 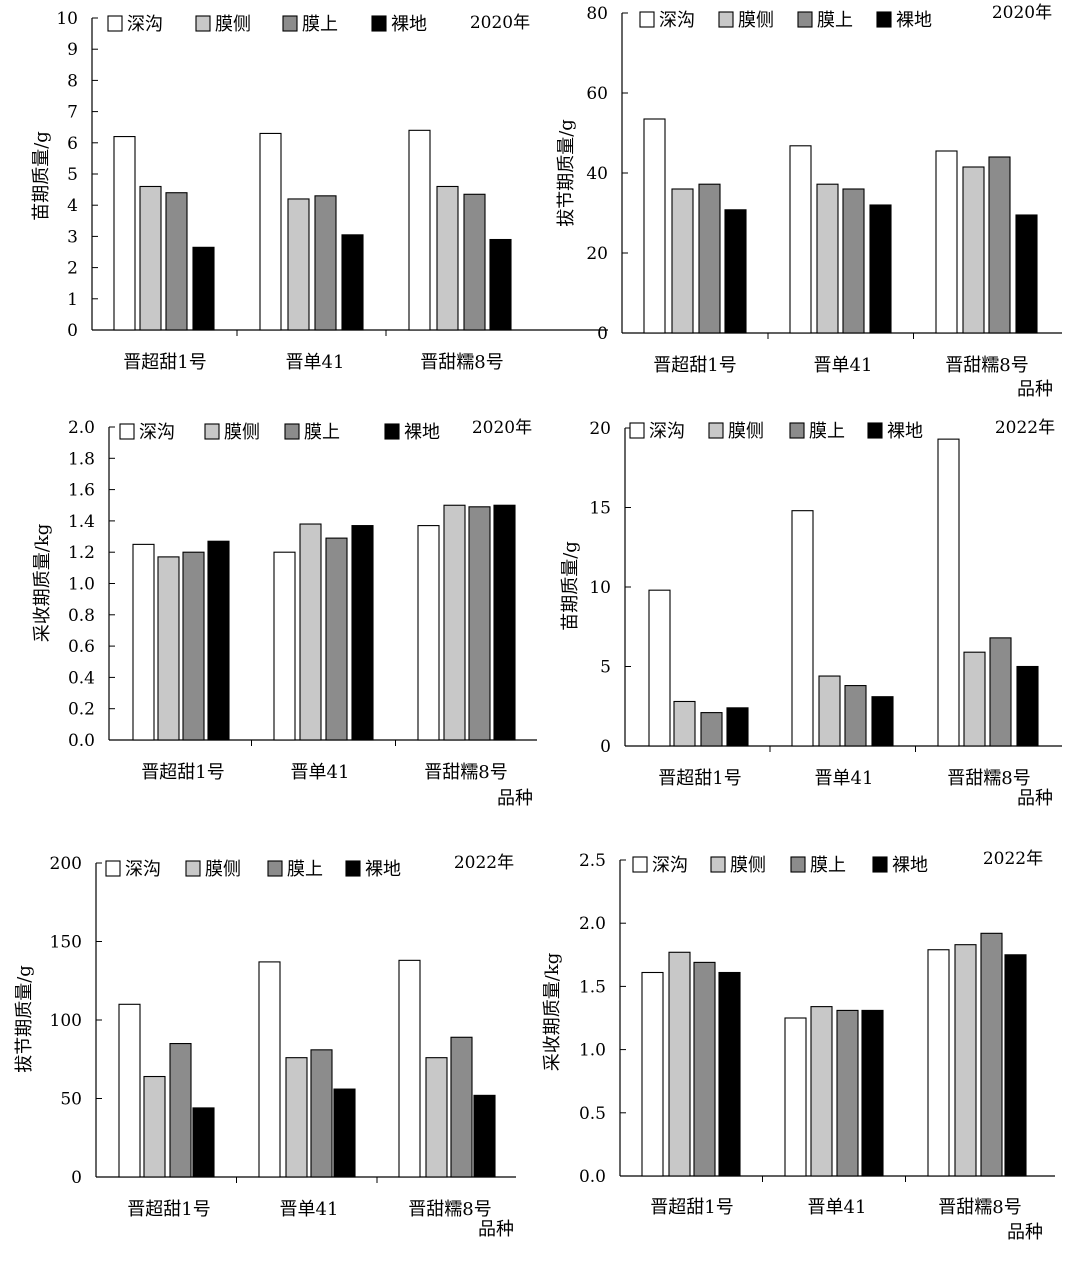 What do you see at coordinates (72, 237) in the screenshot?
I see `y-tick-label: 3` at bounding box center [72, 237].